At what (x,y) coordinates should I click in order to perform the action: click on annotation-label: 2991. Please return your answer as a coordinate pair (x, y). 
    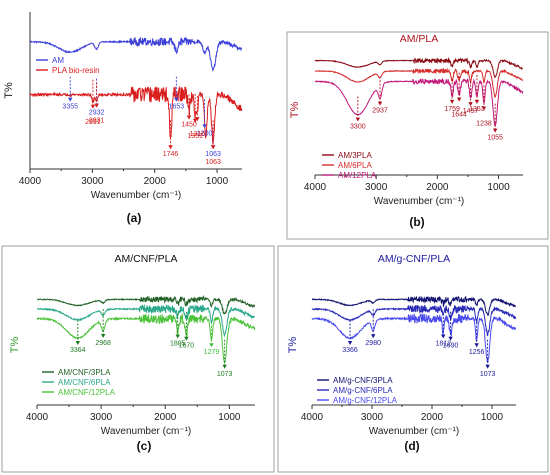
    Looking at the image, I should click on (93, 122).